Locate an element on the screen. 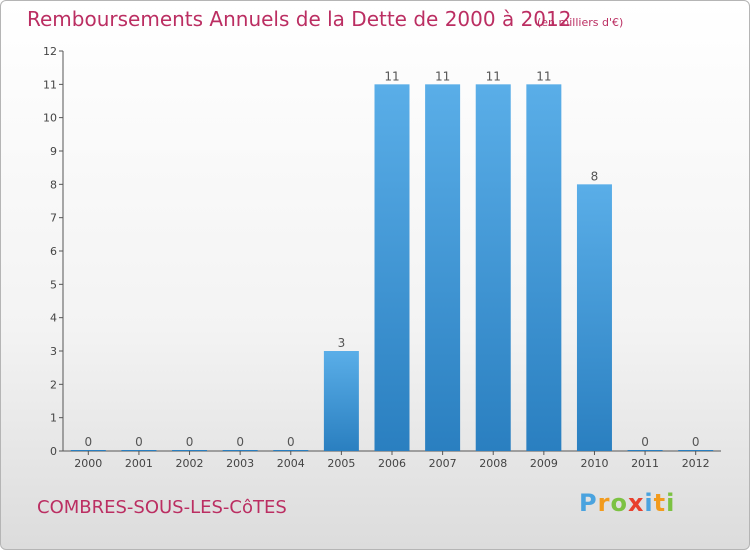  y-tick-label: 7 is located at coordinates (53, 218).